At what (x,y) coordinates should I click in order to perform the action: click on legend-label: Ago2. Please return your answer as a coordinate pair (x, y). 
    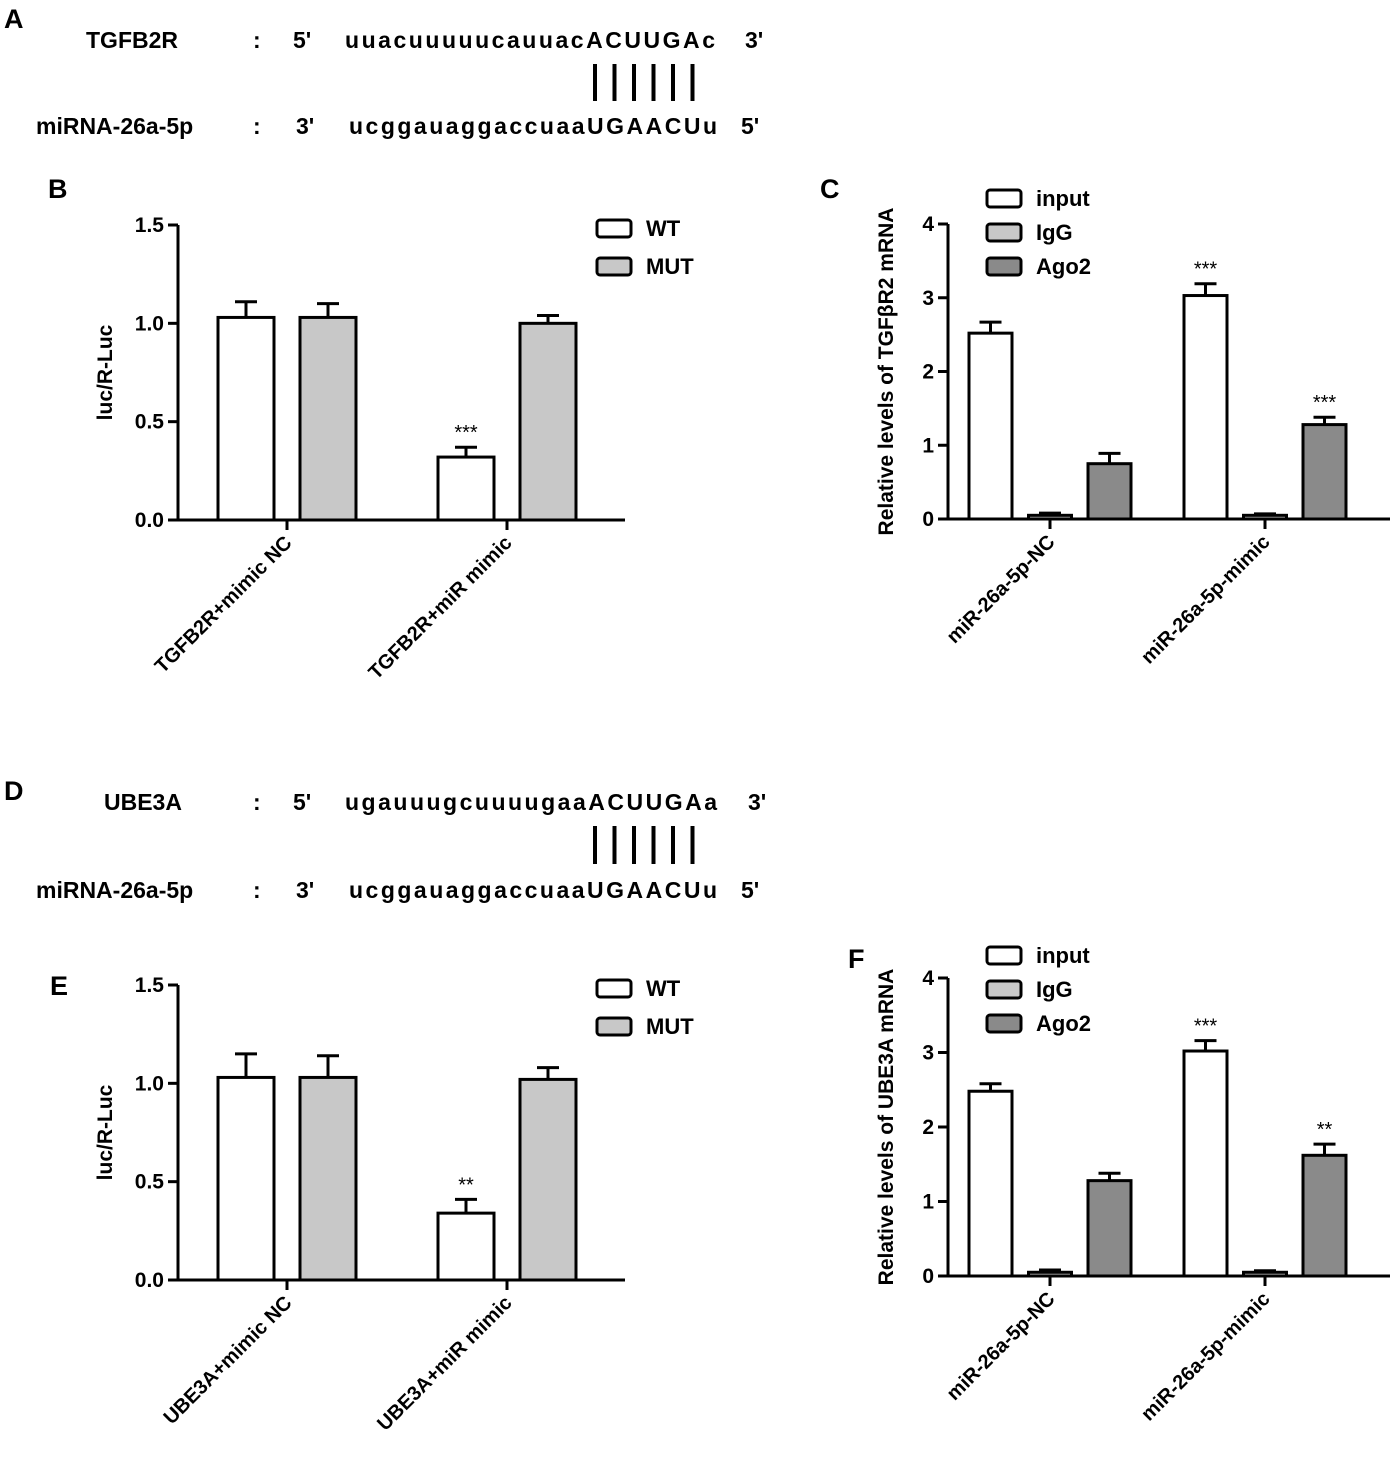
    Looking at the image, I should click on (1063, 1023).